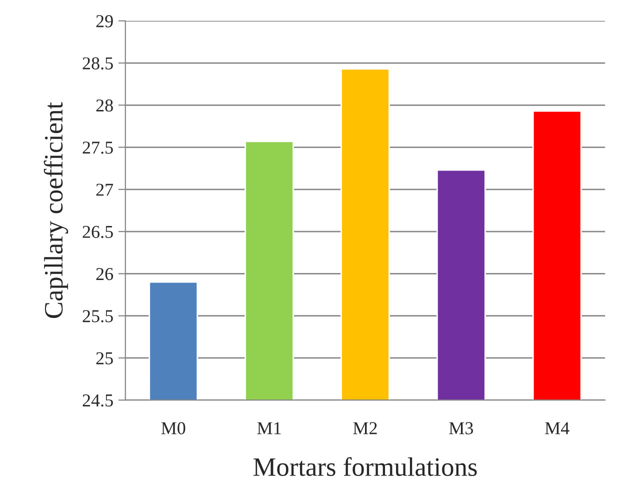 This screenshot has height=497, width=627. I want to click on x-tick-label: M4, so click(557, 428).